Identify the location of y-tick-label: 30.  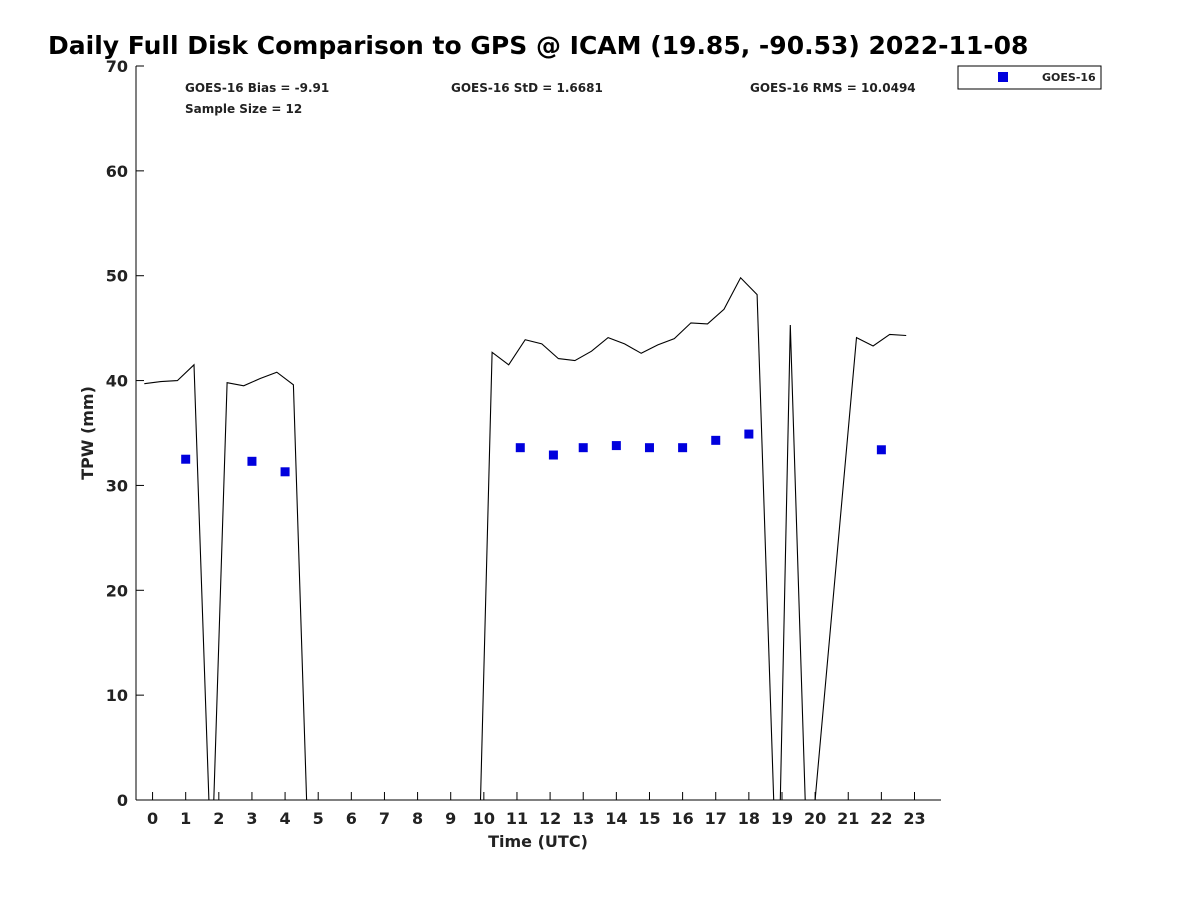
(117, 485).